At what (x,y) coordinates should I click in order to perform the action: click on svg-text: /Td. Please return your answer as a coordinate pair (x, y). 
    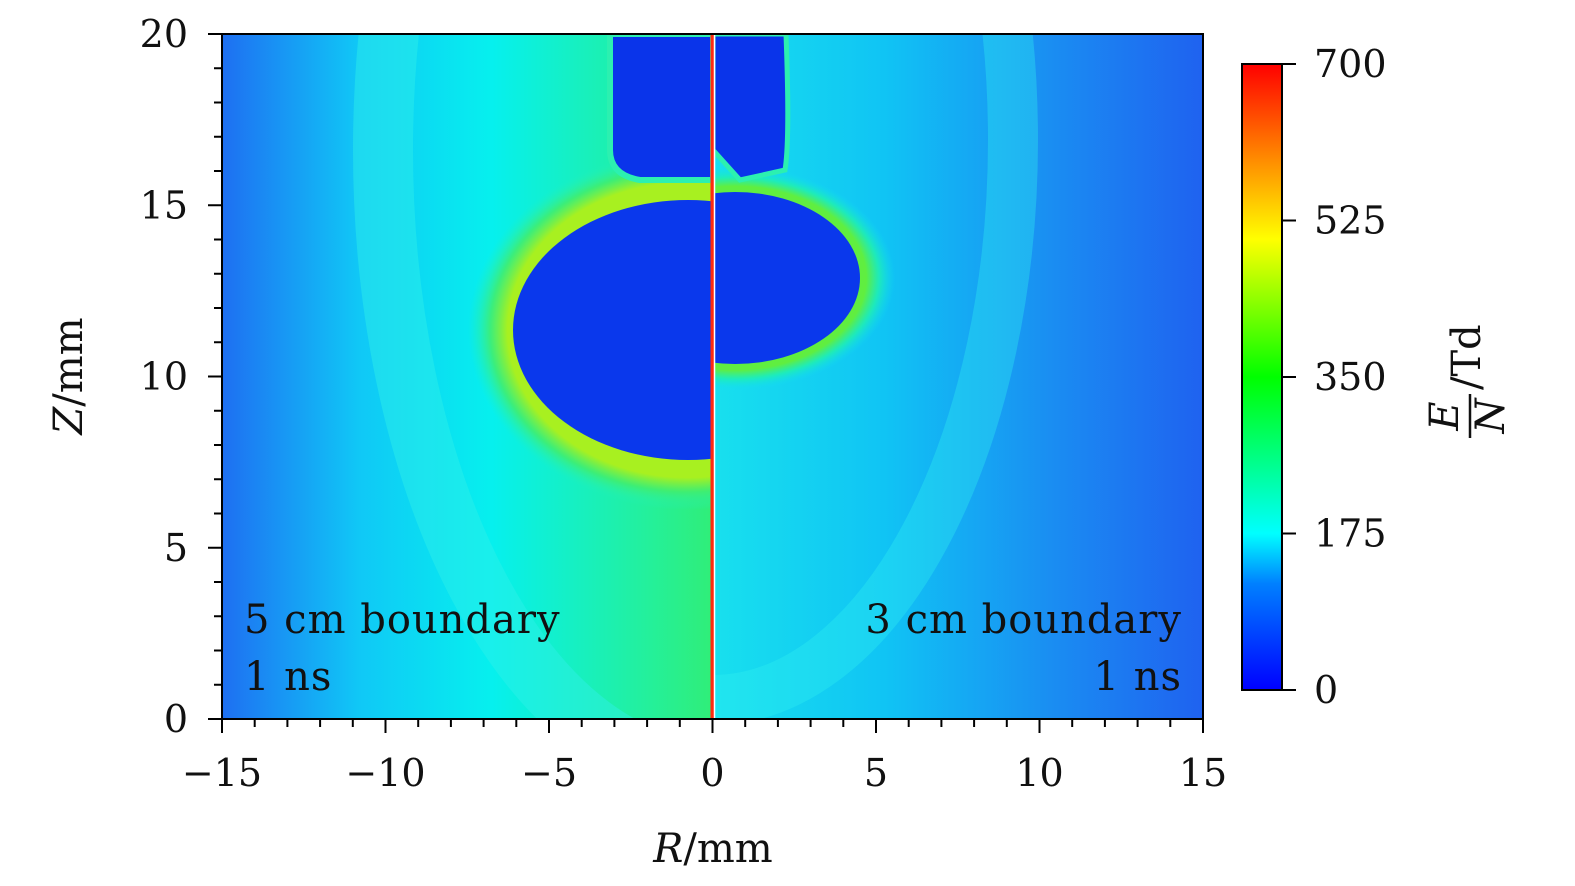
    Looking at the image, I should click on (1467, 357).